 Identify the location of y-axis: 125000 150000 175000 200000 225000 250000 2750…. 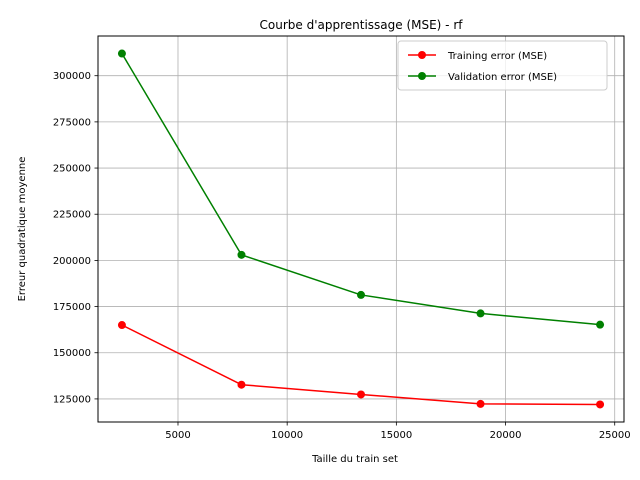
(75, 238).